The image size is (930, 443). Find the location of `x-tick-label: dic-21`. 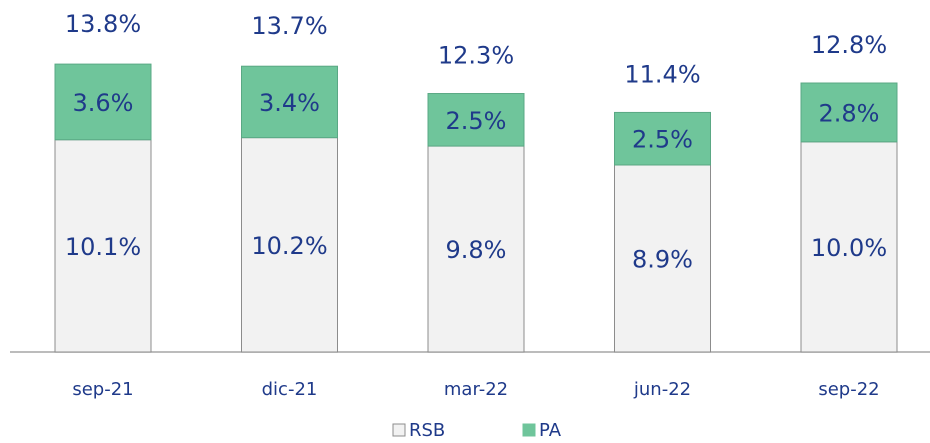

x-tick-label: dic-21 is located at coordinates (290, 389).